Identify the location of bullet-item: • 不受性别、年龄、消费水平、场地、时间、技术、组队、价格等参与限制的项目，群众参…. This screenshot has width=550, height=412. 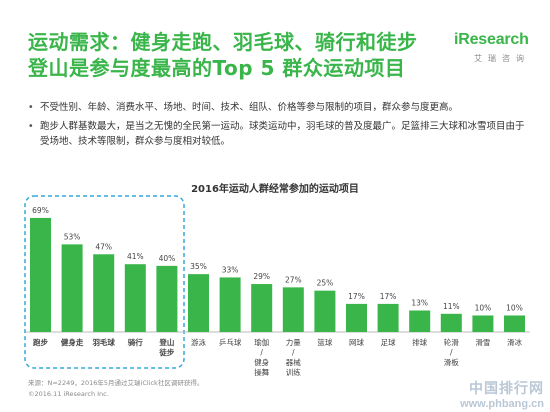
(243, 107).